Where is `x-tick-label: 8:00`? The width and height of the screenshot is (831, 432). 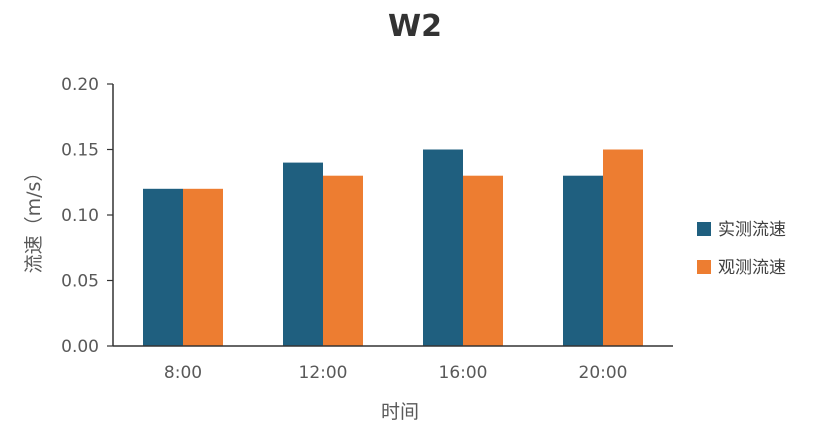
x-tick-label: 8:00 is located at coordinates (183, 373).